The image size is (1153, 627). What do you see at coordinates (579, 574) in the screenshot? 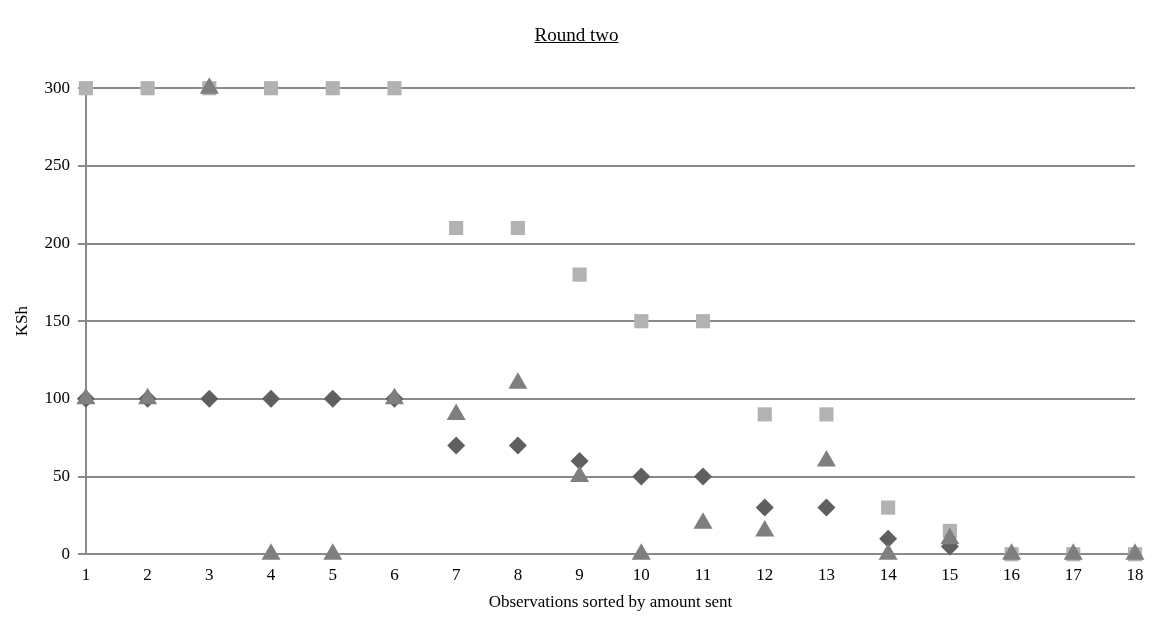
I see `x-tick-label: 9` at bounding box center [579, 574].